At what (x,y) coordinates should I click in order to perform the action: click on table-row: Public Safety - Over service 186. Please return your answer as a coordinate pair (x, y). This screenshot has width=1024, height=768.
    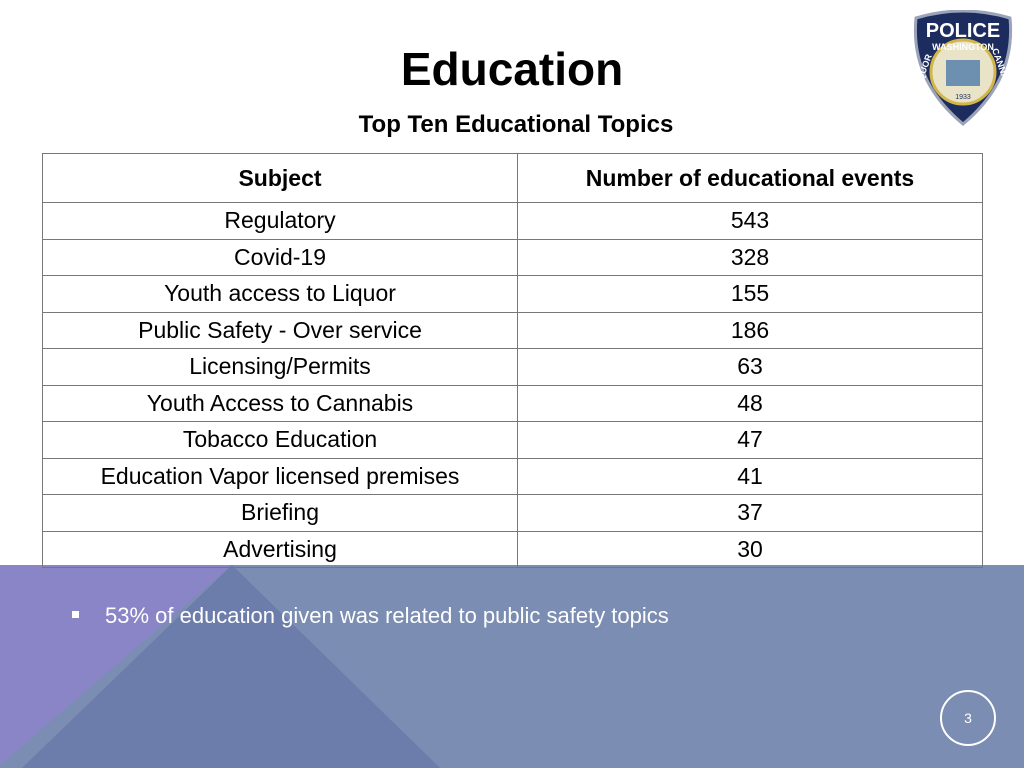
    Looking at the image, I should click on (512, 330).